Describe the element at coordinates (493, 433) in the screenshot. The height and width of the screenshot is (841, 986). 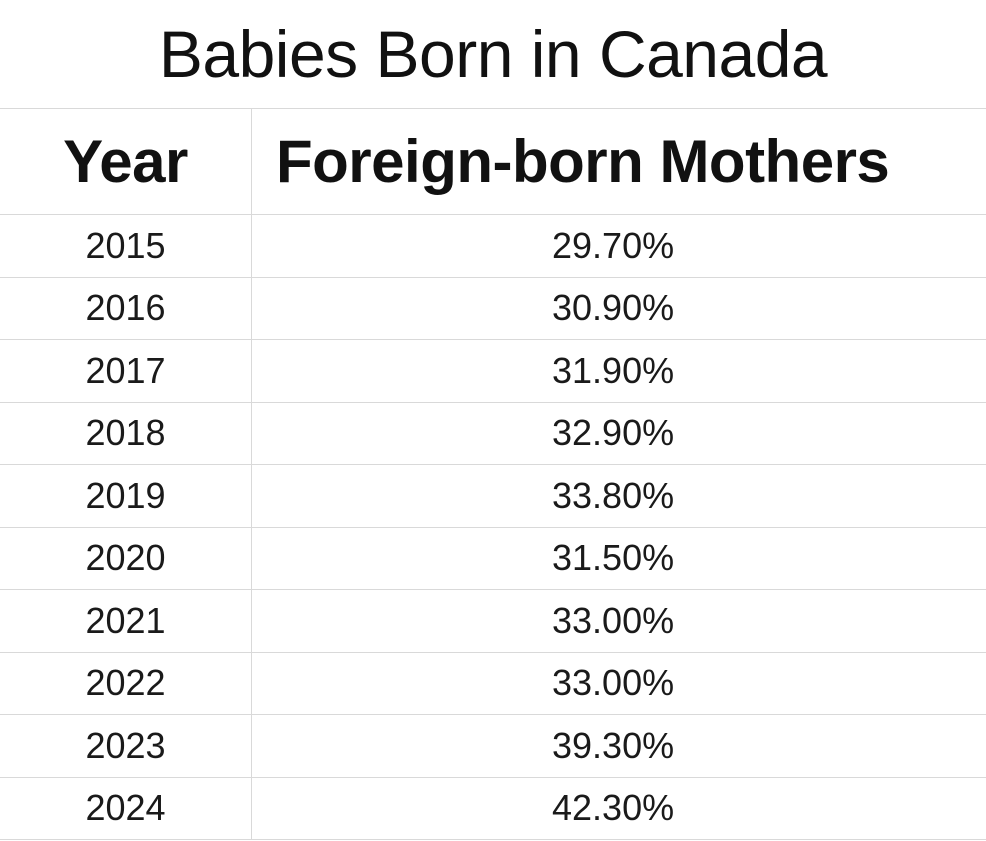
I see `table-row: 2018 32.90%` at that location.